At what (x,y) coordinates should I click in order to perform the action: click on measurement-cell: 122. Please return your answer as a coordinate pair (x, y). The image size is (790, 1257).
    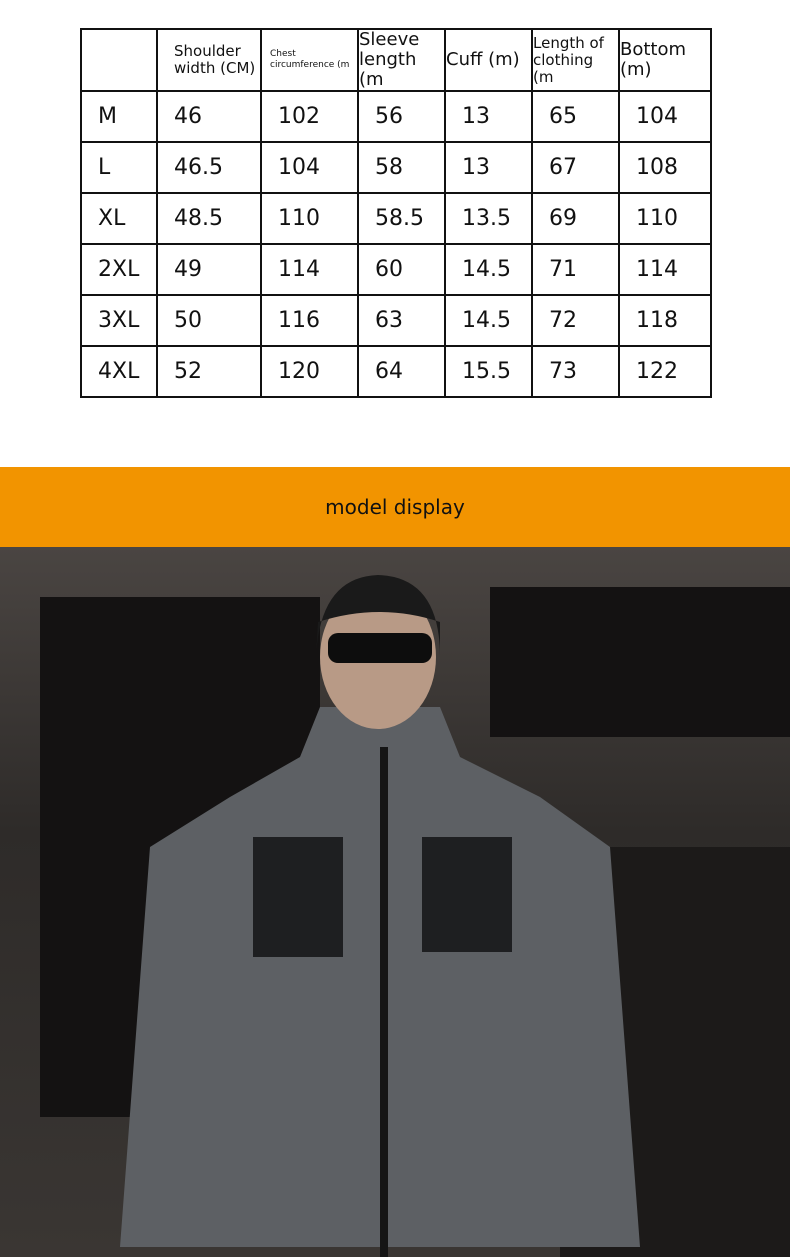
    Looking at the image, I should click on (665, 371).